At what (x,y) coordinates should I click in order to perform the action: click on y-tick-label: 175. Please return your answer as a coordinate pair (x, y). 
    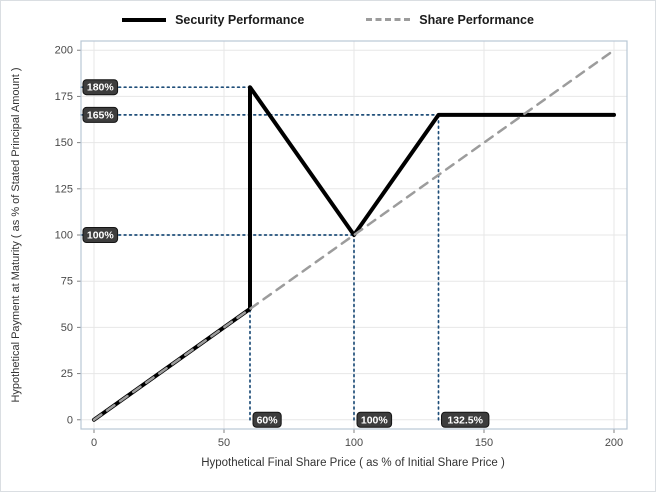
    Looking at the image, I should click on (64, 97).